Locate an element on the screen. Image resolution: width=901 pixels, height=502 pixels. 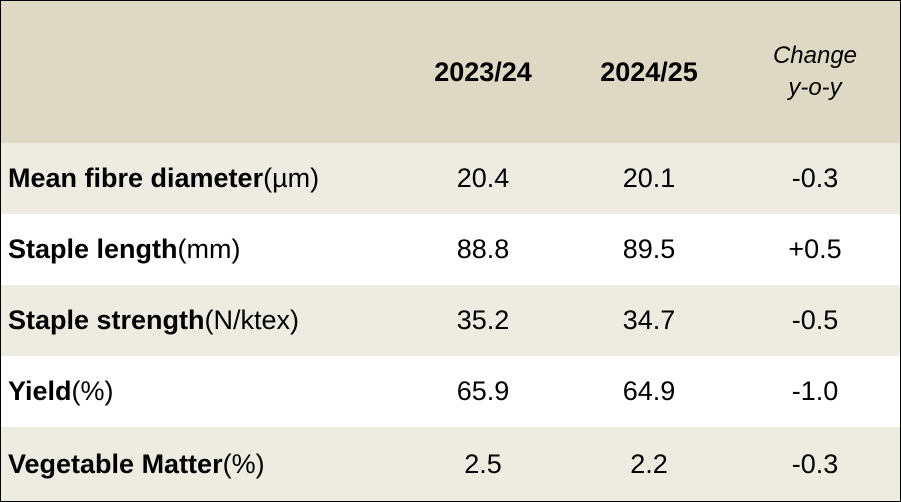
row-label: Mean fibre diameter (µm) is located at coordinates (208, 178).